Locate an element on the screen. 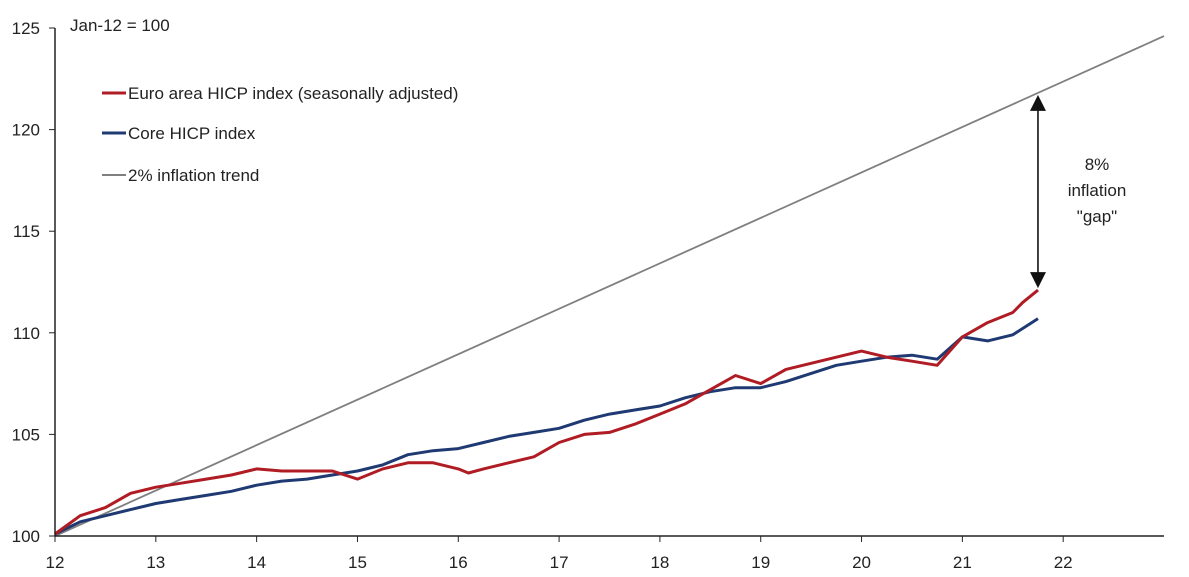 This screenshot has height=577, width=1189. x-tick-label: 17 is located at coordinates (559, 562).